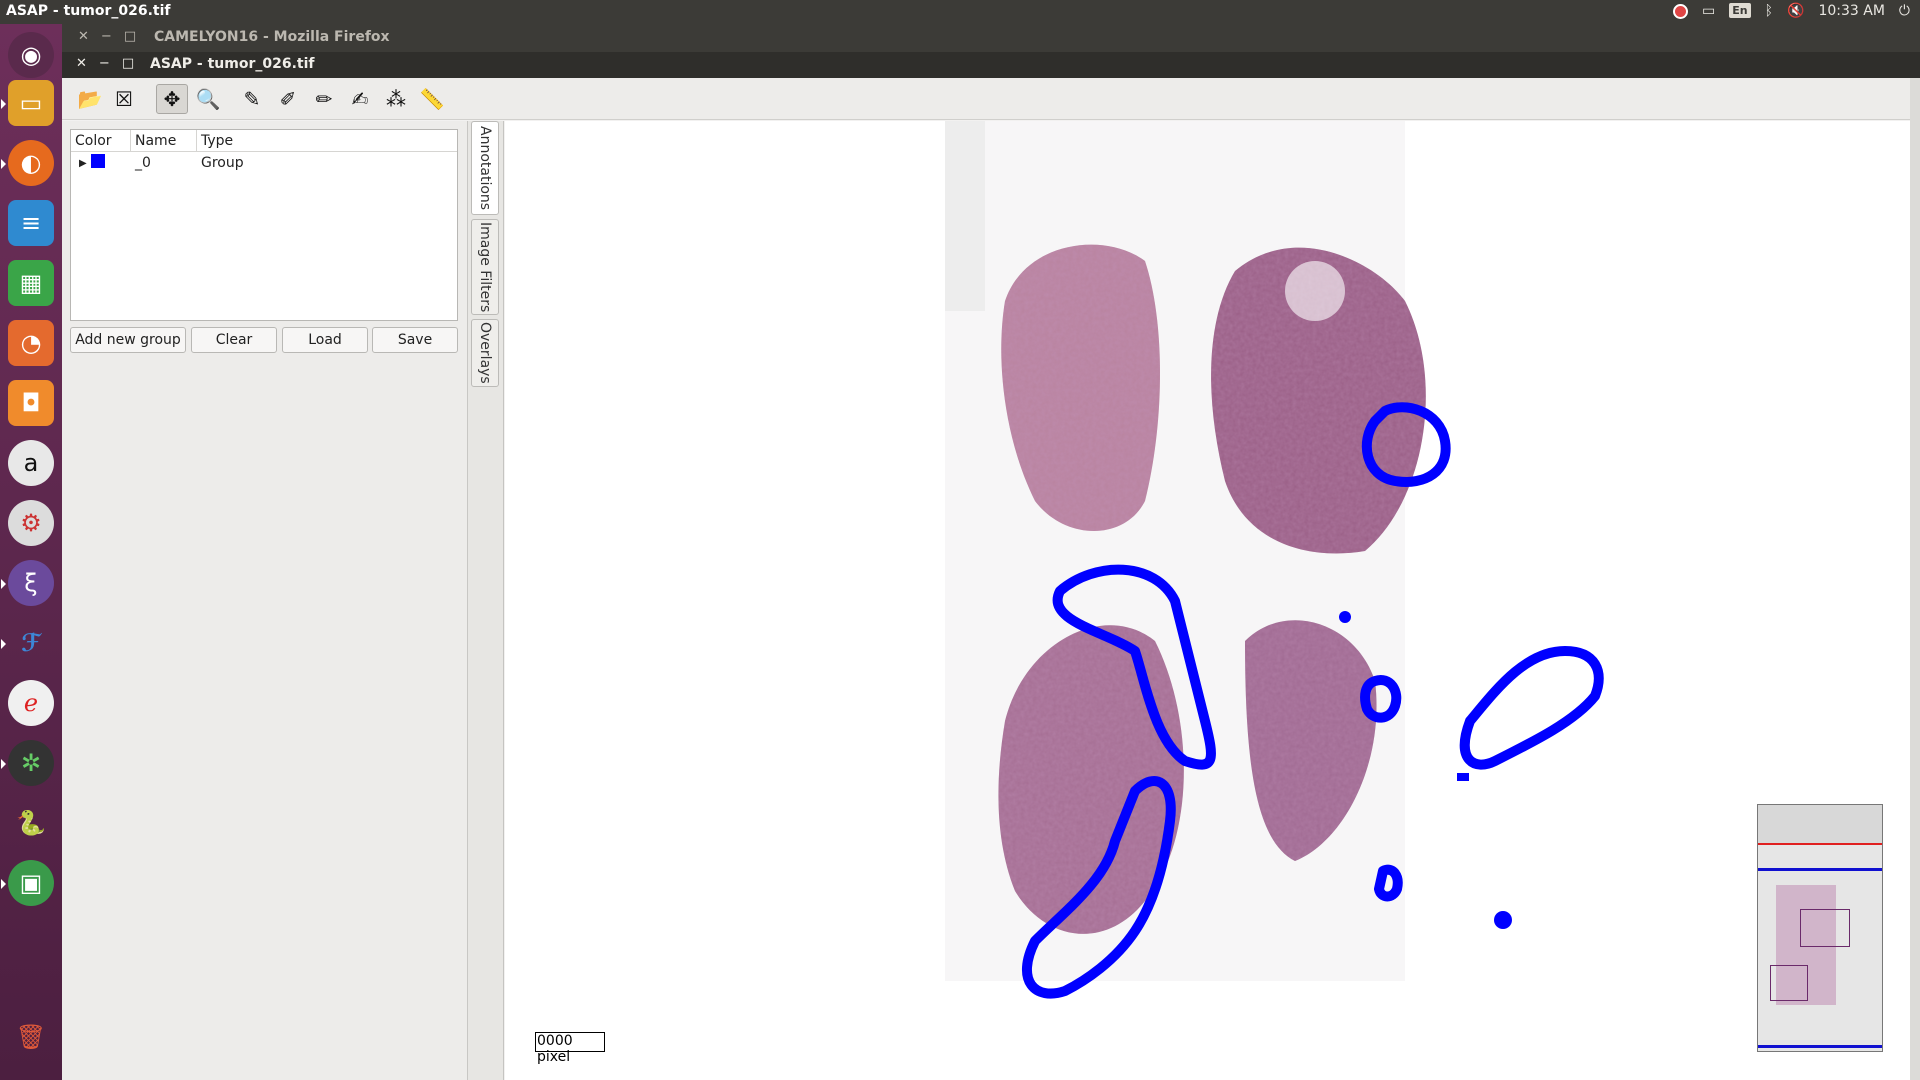 The height and width of the screenshot is (1080, 1920). Describe the element at coordinates (31, 343) in the screenshot. I see `impress-icon: ◔` at that location.